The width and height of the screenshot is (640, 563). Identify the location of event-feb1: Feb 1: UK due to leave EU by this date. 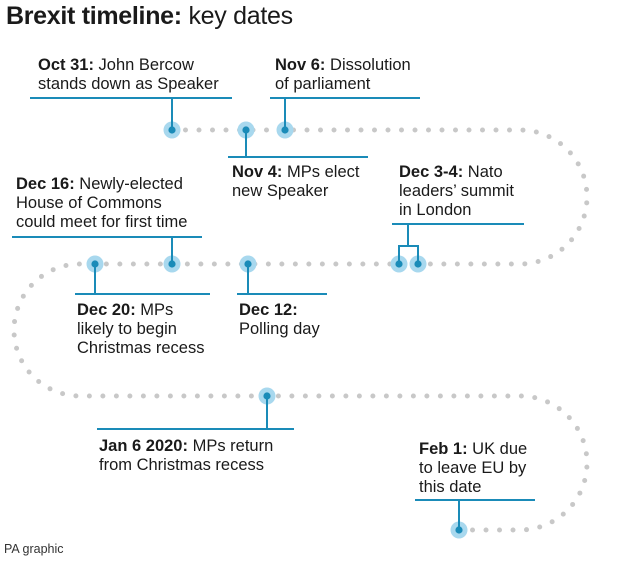
(473, 468).